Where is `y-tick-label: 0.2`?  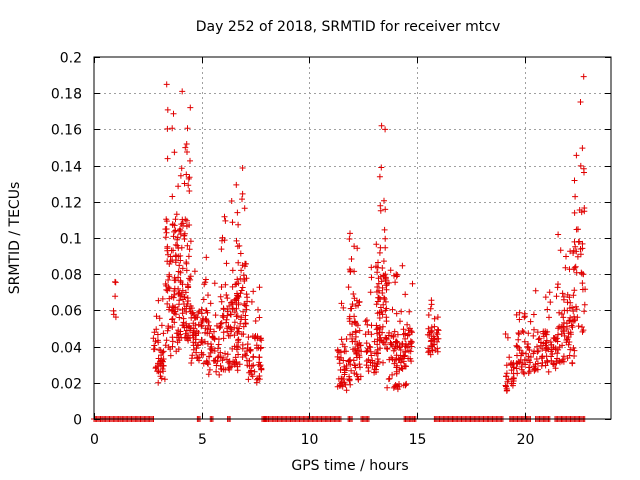 y-tick-label: 0.2 is located at coordinates (71, 59).